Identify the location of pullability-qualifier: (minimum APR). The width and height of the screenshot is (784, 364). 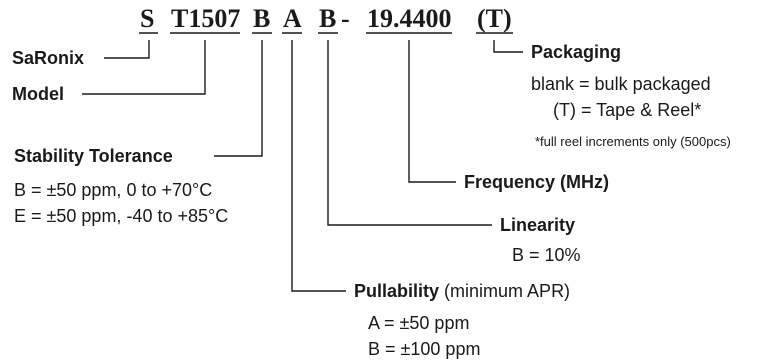
(507, 291).